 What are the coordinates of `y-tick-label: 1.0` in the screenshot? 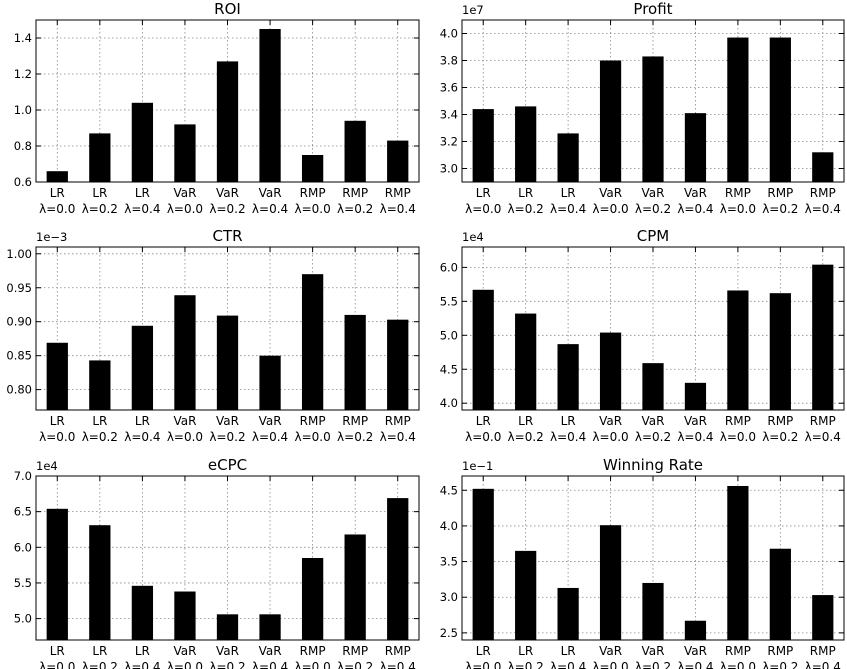 It's located at (23, 110).